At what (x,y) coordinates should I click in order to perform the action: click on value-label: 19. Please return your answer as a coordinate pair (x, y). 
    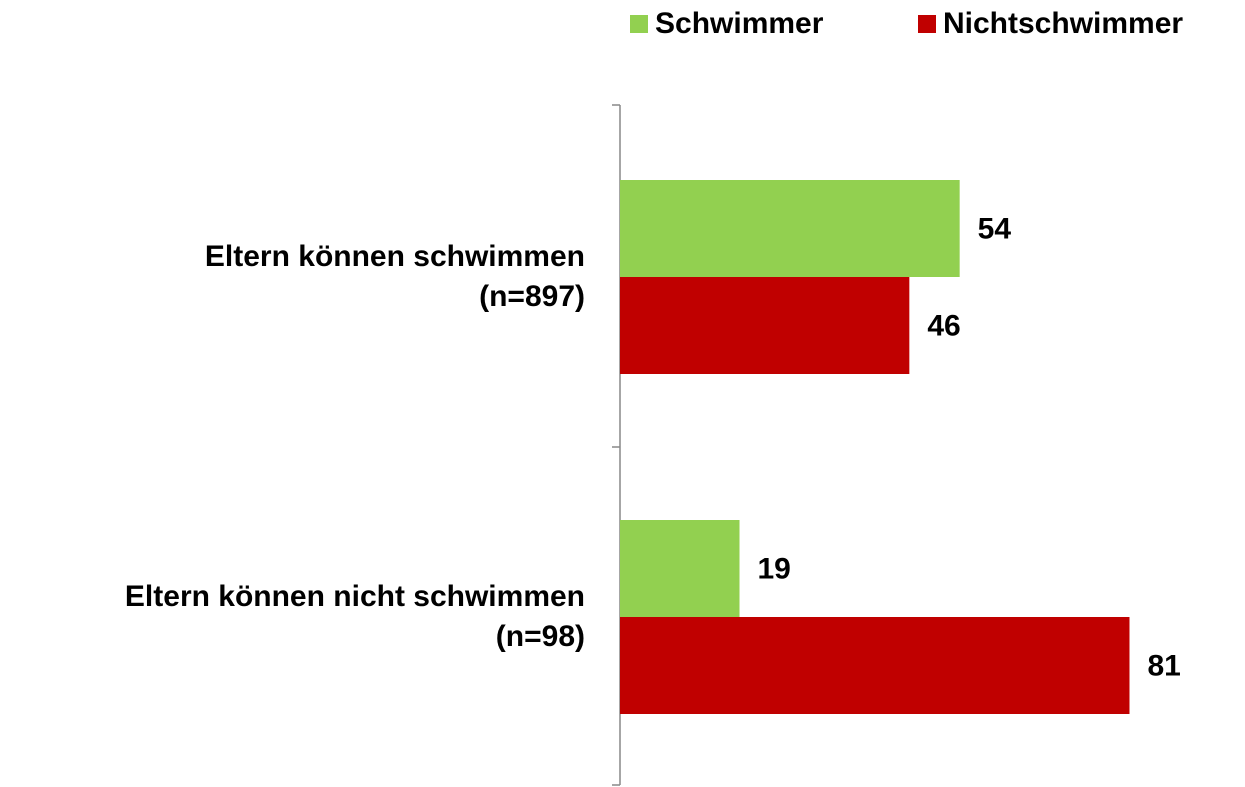
    Looking at the image, I should click on (774, 568).